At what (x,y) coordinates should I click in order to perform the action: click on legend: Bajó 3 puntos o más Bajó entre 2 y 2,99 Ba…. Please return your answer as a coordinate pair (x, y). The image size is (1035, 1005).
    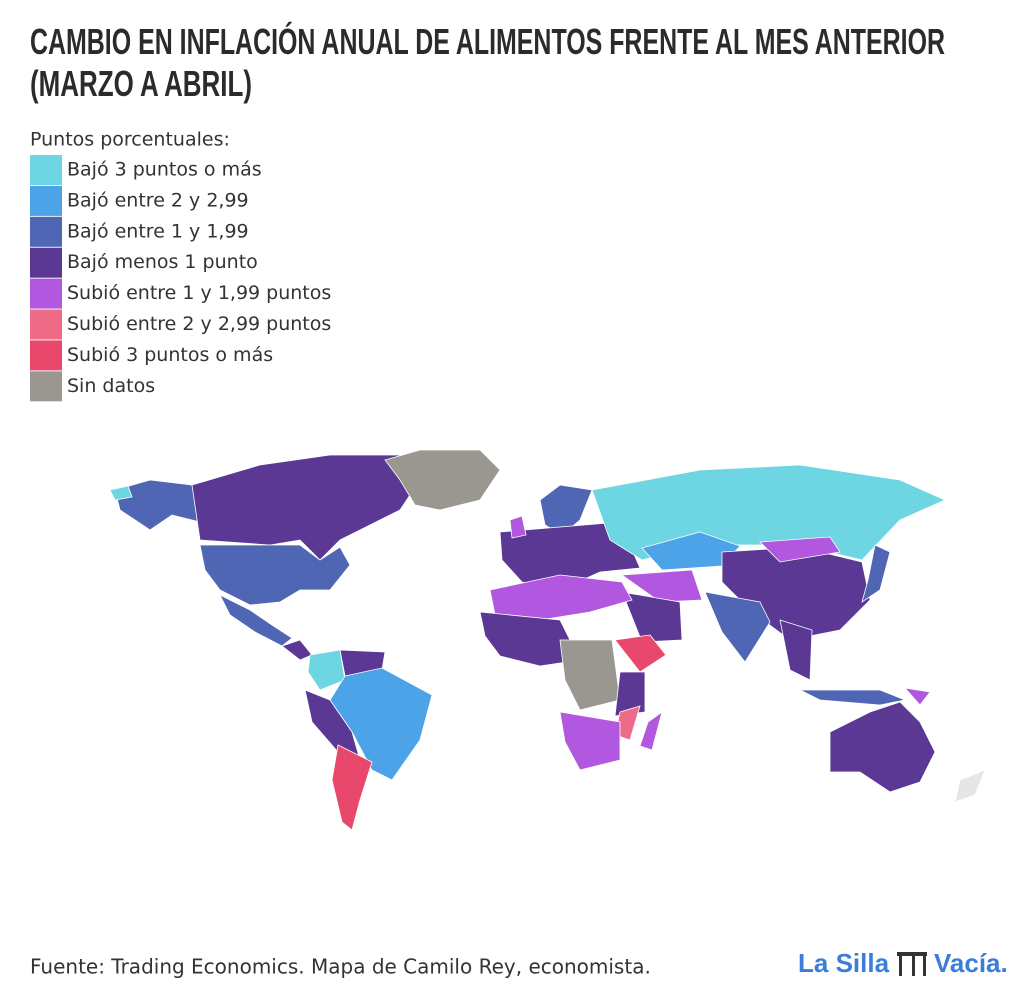
    Looking at the image, I should click on (180, 278).